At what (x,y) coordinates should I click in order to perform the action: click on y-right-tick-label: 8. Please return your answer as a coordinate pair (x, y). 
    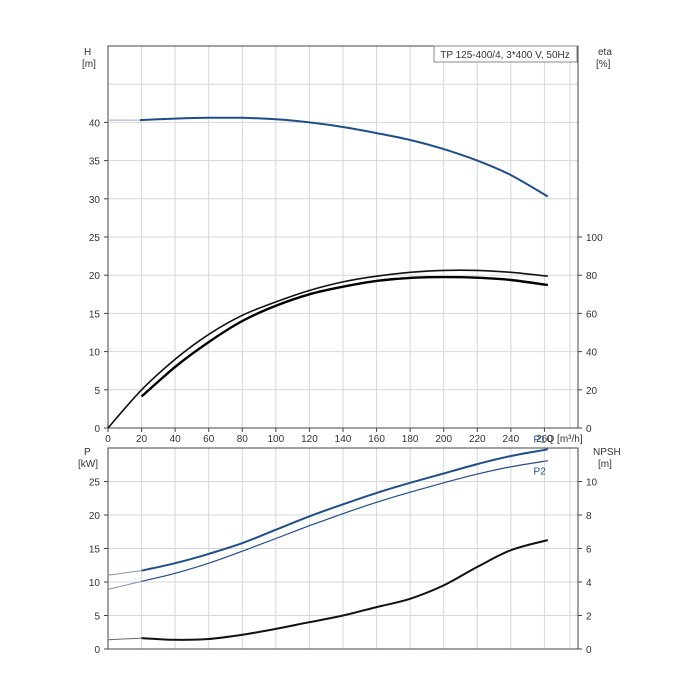
    Looking at the image, I should click on (589, 516).